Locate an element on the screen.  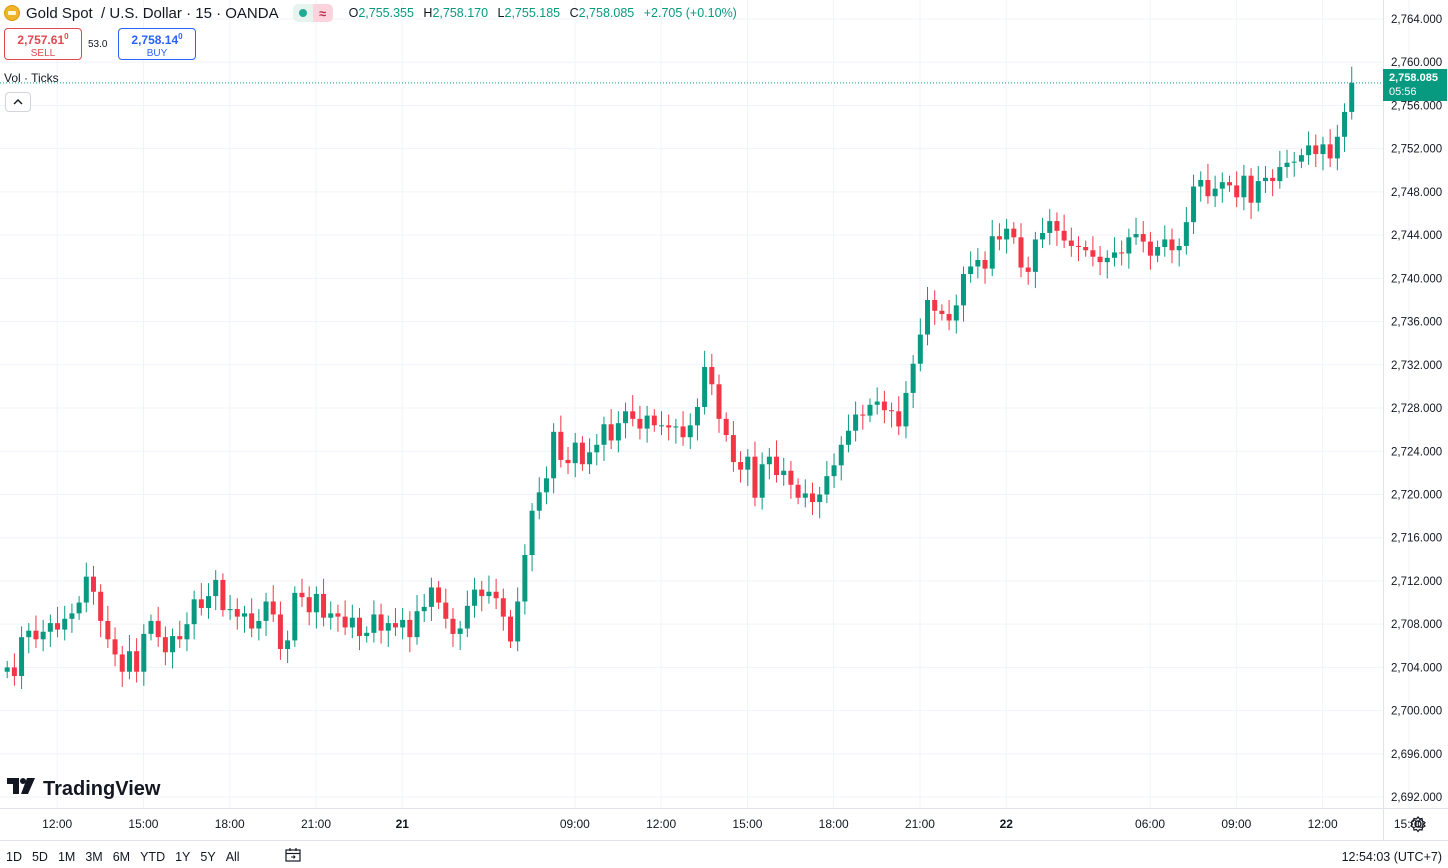
buy-button: 2,758.140 BUY is located at coordinates (157, 44).